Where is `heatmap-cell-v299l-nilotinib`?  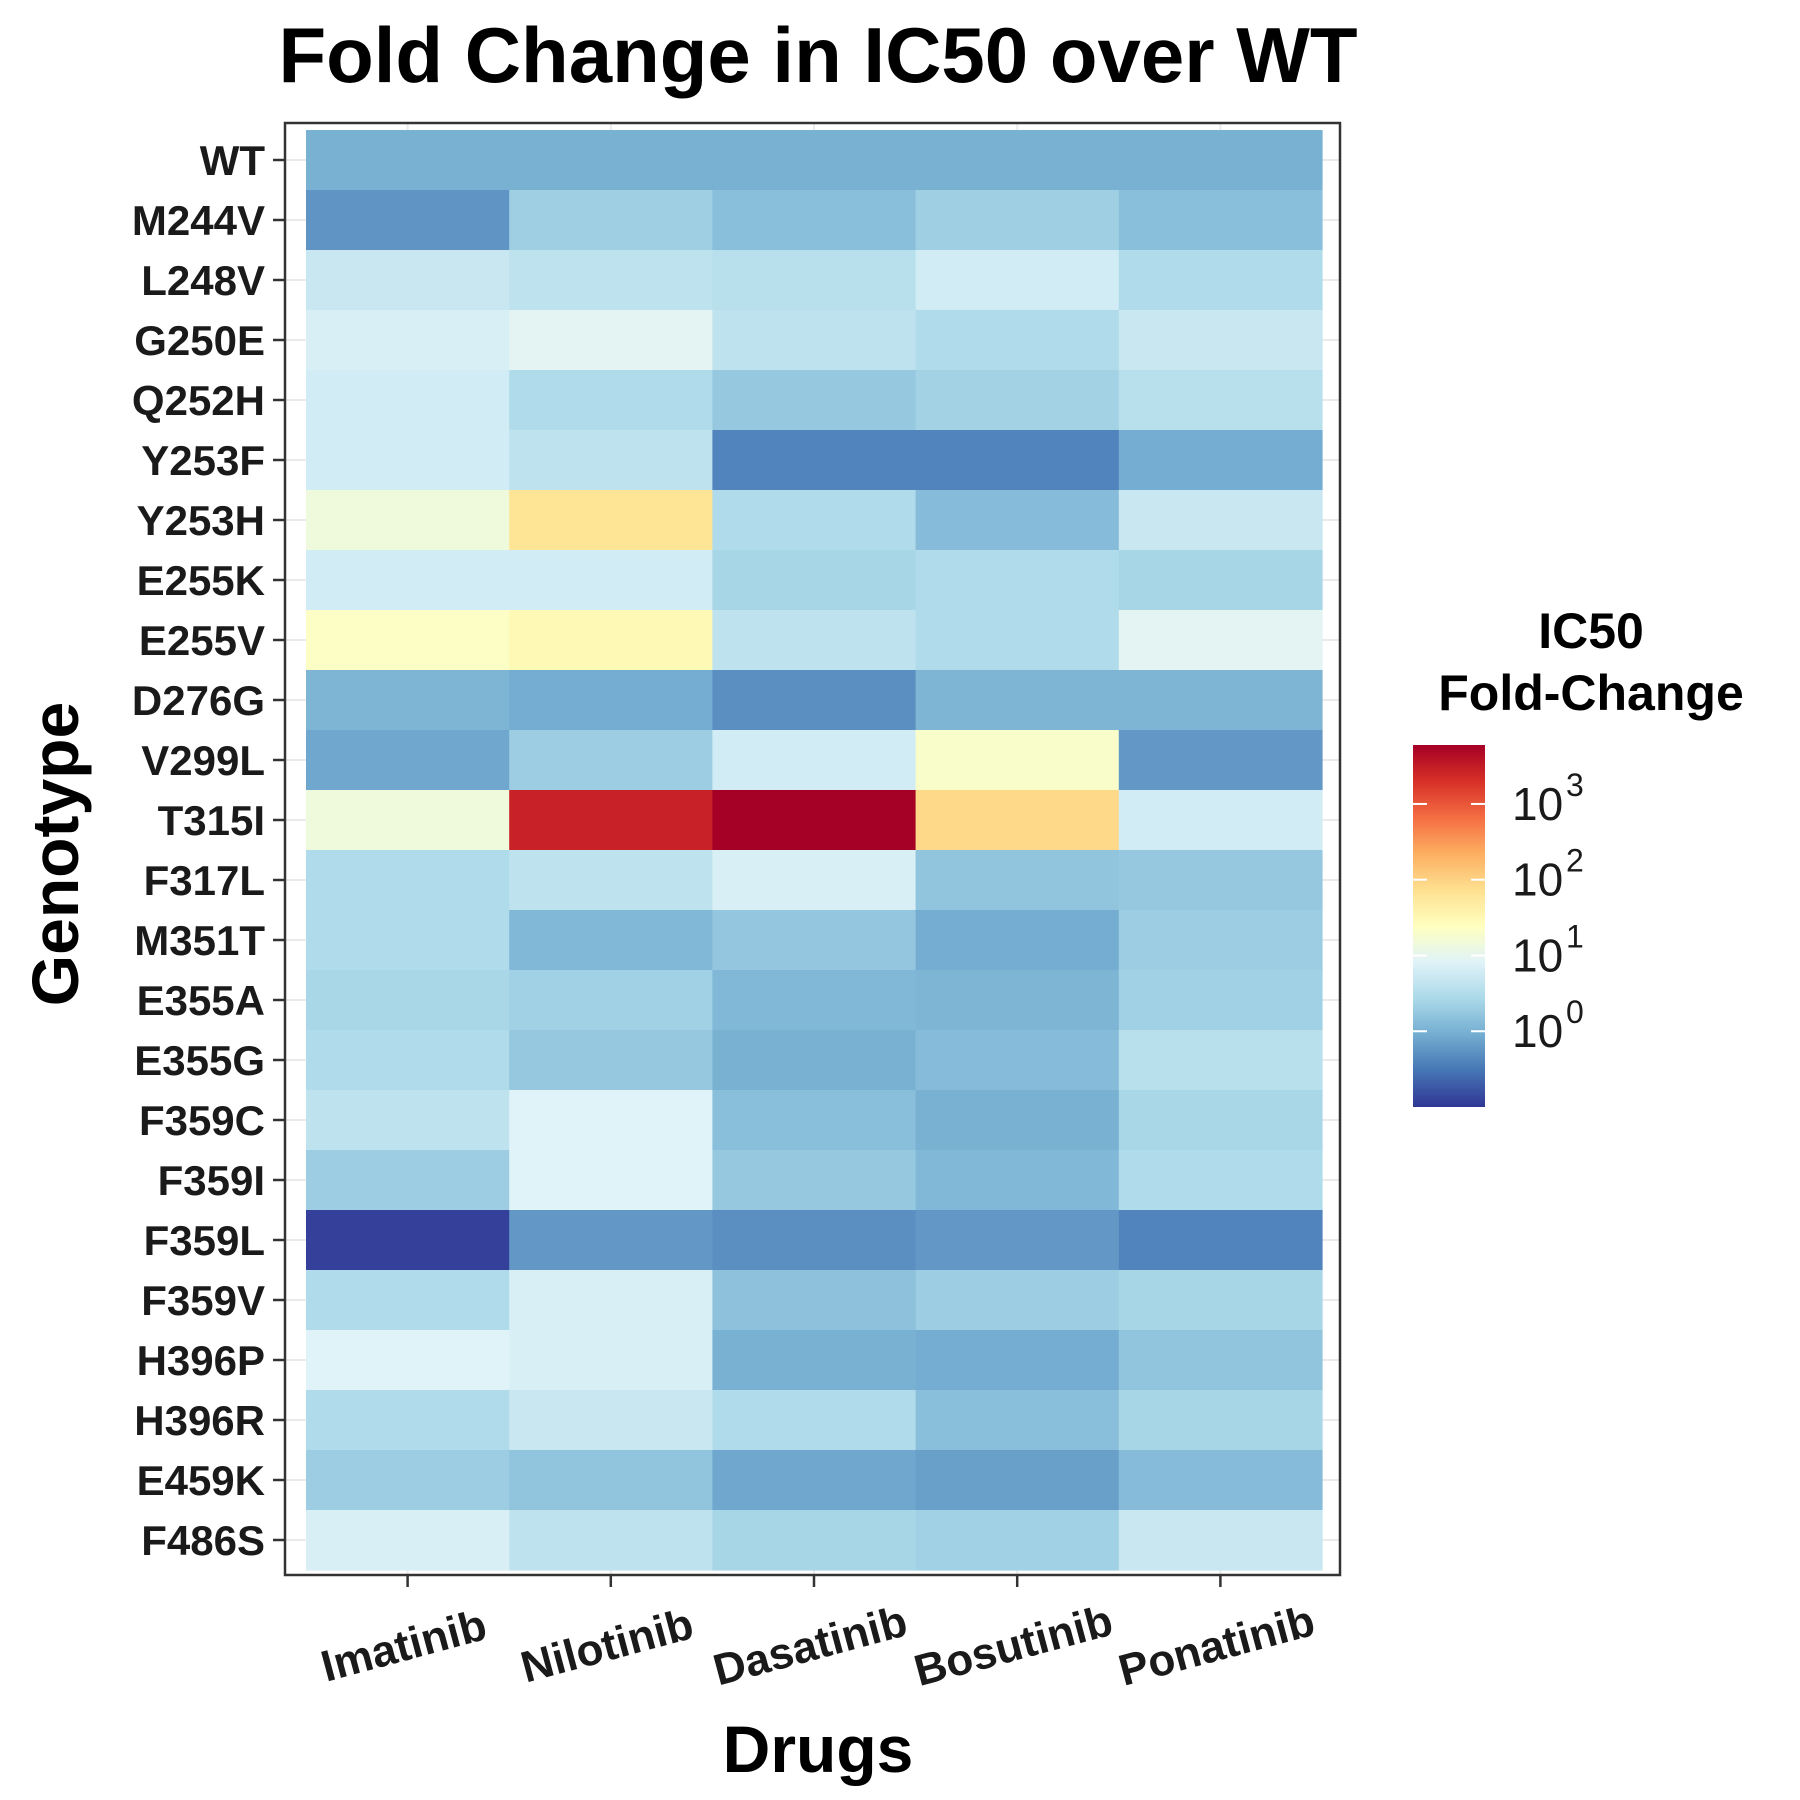 heatmap-cell-v299l-nilotinib is located at coordinates (611, 760).